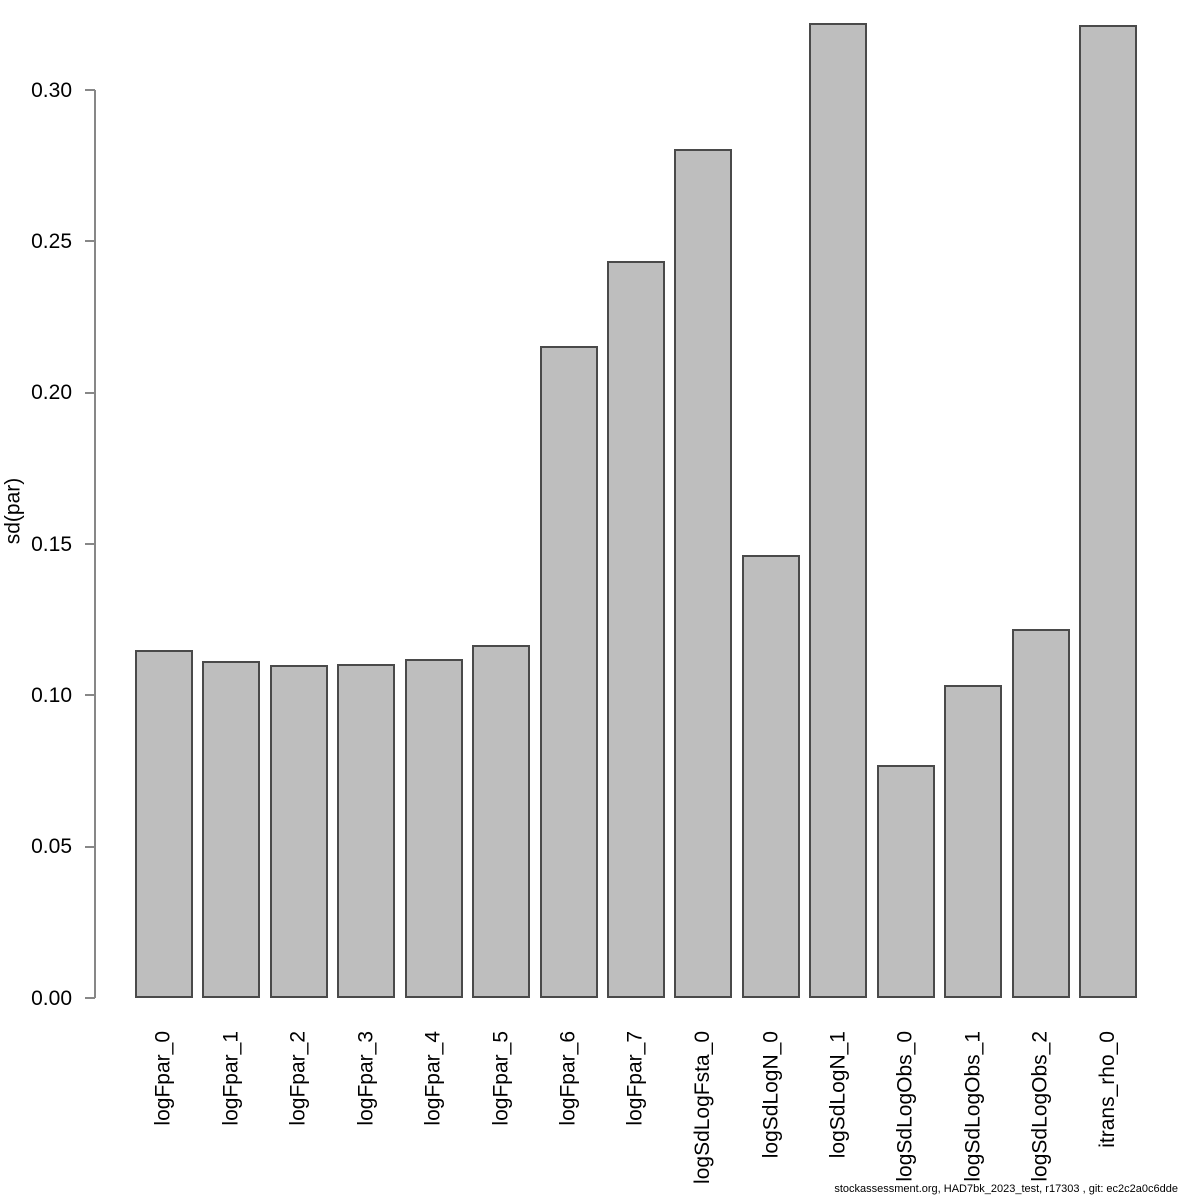 The height and width of the screenshot is (1200, 1200). I want to click on x-axis-label: logFpar_6, so click(568, 1078).